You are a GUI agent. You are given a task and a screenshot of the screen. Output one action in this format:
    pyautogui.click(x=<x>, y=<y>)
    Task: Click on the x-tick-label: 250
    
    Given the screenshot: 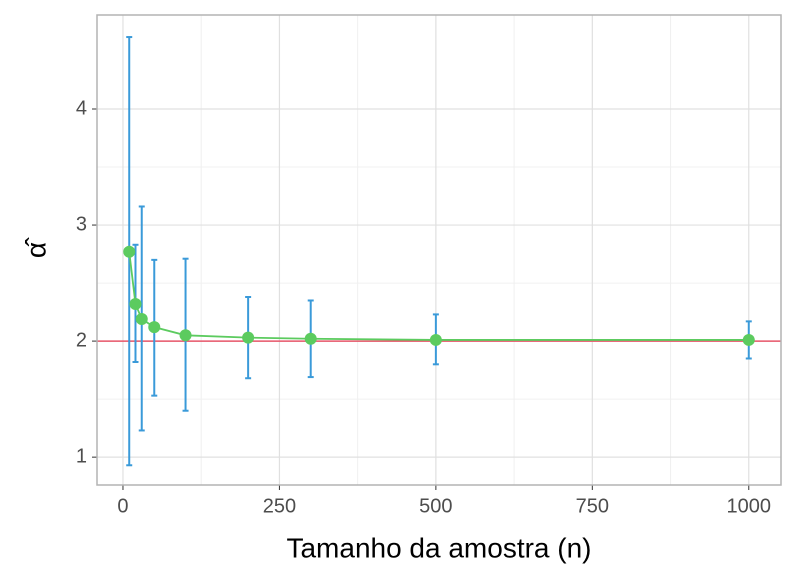 What is the action you would take?
    pyautogui.click(x=279, y=506)
    